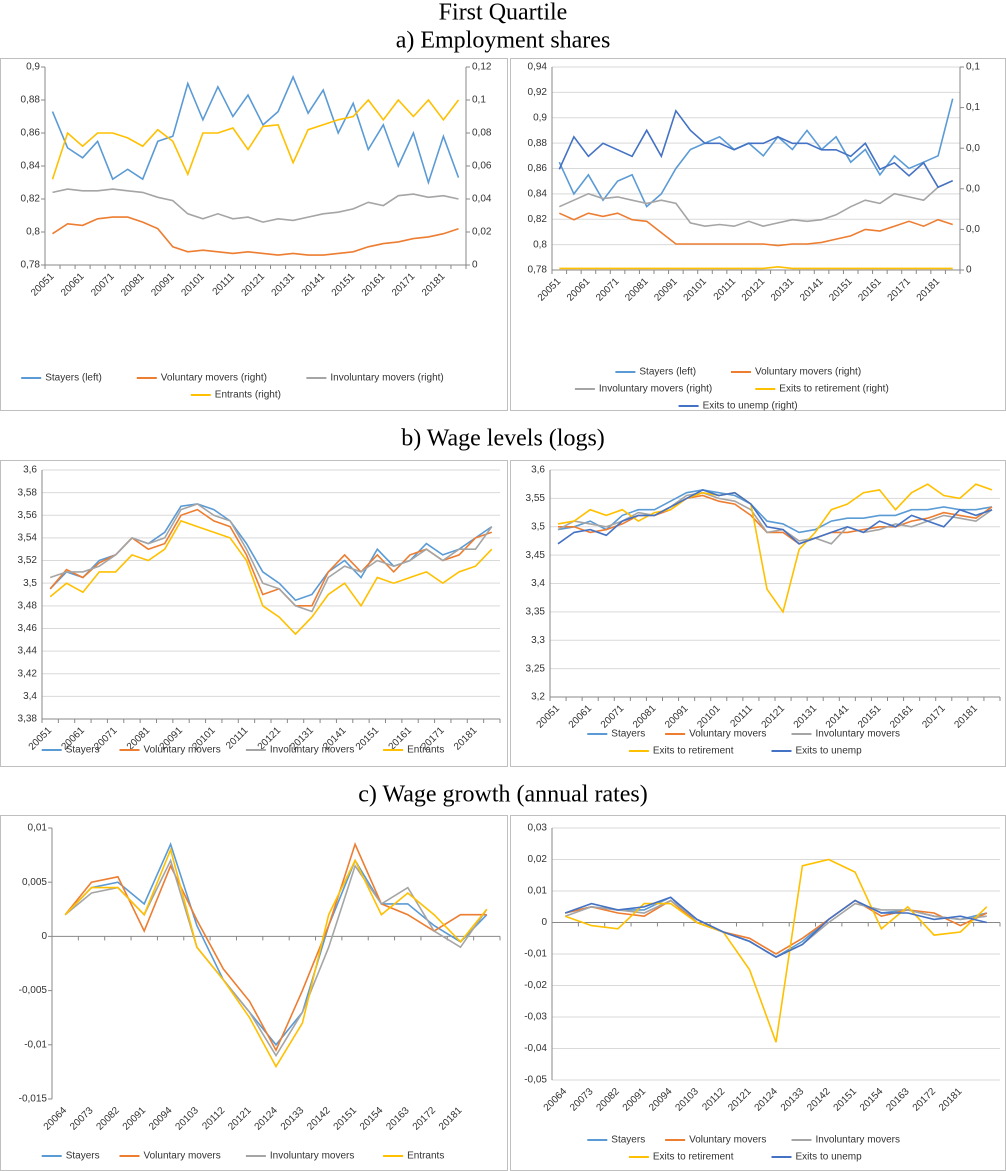  Describe the element at coordinates (503, 439) in the screenshot. I see `section-title: b) Wage levels (logs)` at that location.